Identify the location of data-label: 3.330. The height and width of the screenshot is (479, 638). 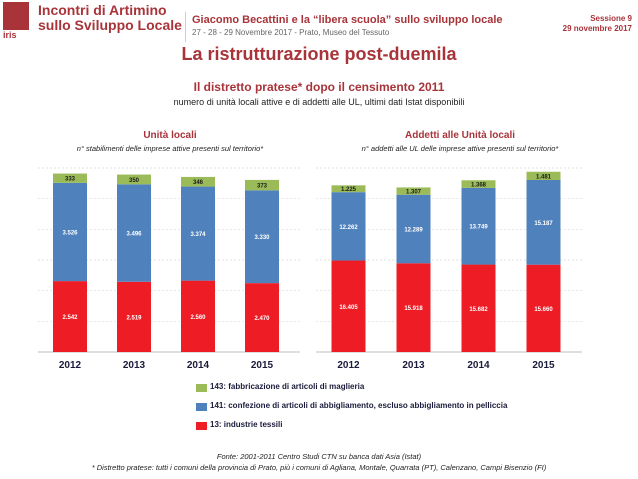
(262, 238).